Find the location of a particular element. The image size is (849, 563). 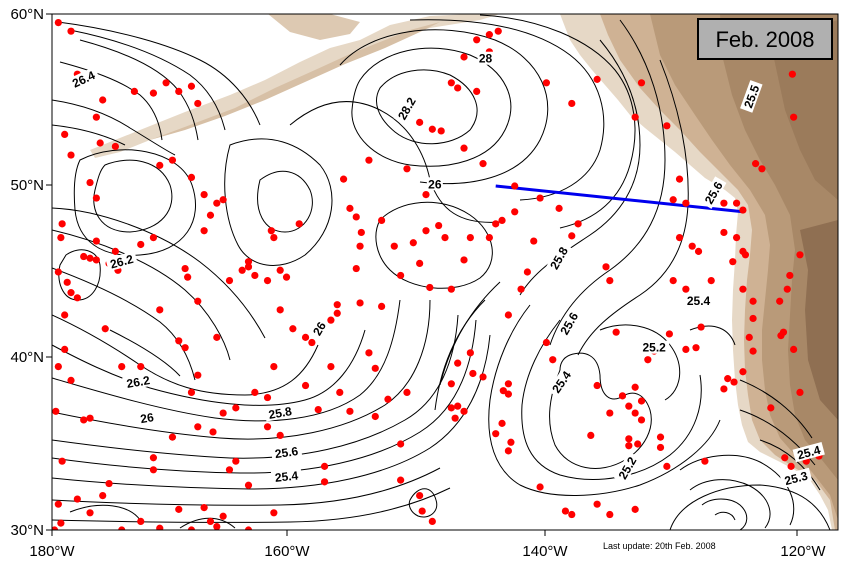

last-update-note: Last update: 20th Feb. 2008 is located at coordinates (659, 546).